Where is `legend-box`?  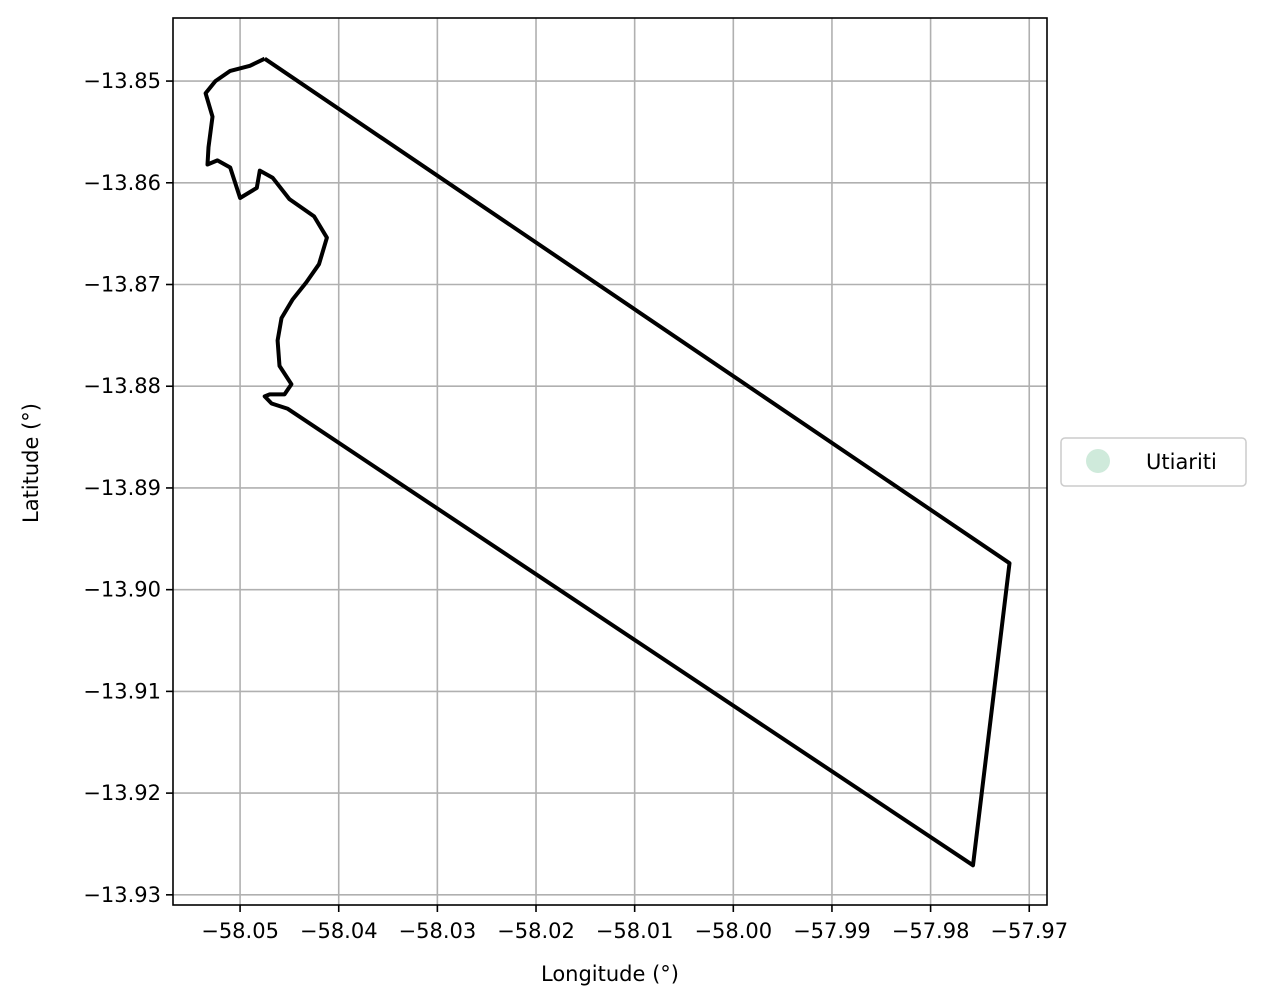
legend-box is located at coordinates (1153, 462).